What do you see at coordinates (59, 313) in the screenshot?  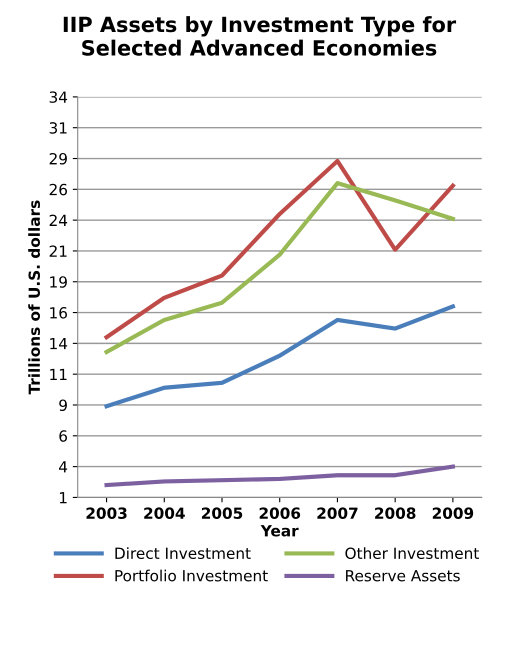 I see `y-tick-label: 16` at bounding box center [59, 313].